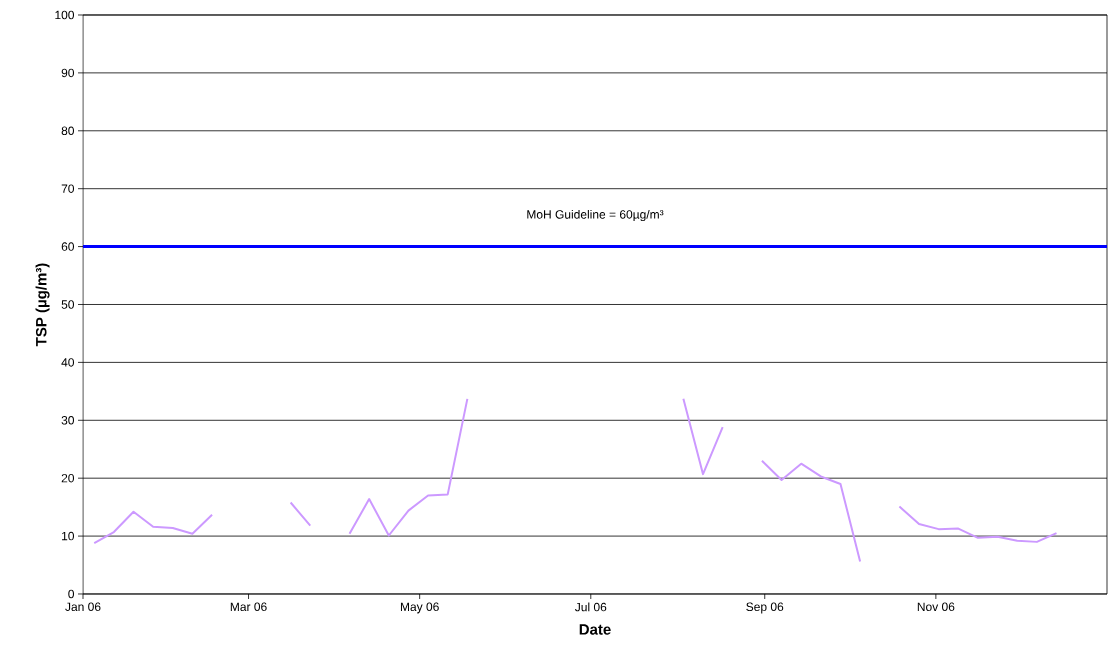 The width and height of the screenshot is (1108, 666). I want to click on x-tick-label: Sep 06, so click(765, 608).